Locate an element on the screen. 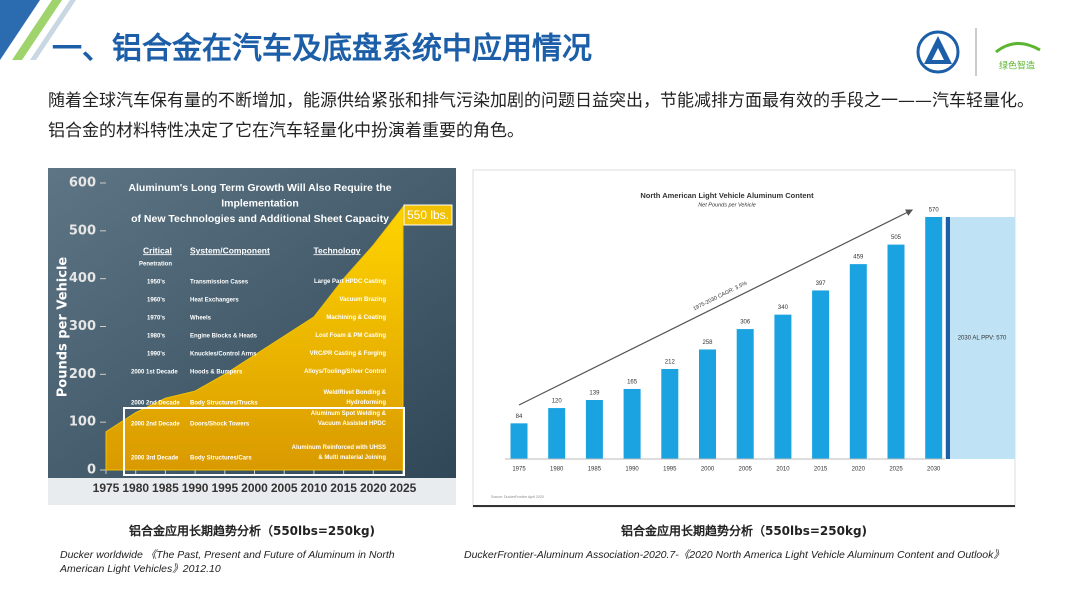  x-tick-label: 1990 is located at coordinates (632, 470).